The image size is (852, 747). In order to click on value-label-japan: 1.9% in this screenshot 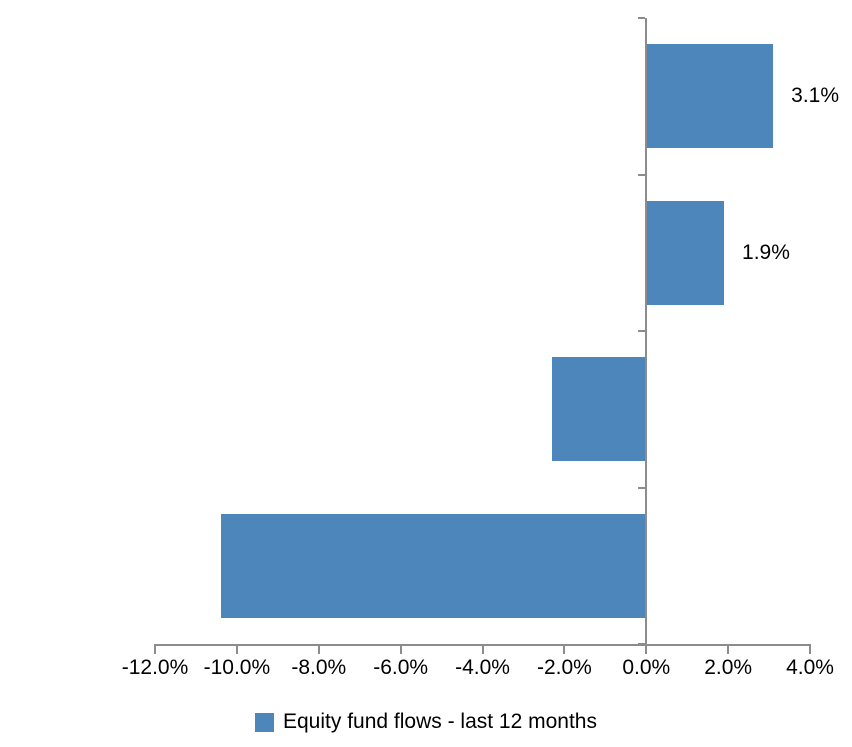, I will do `click(766, 252)`.